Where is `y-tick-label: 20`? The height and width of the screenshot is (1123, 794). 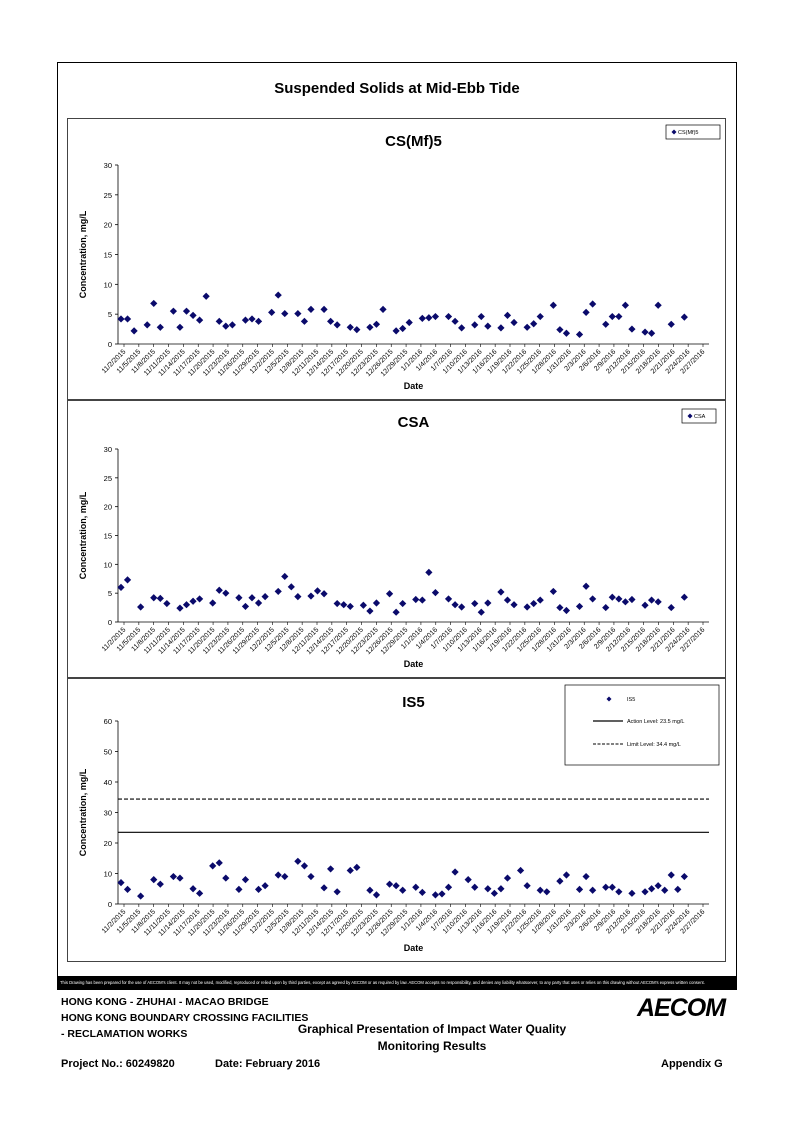
y-tick-label: 20 is located at coordinates (108, 225).